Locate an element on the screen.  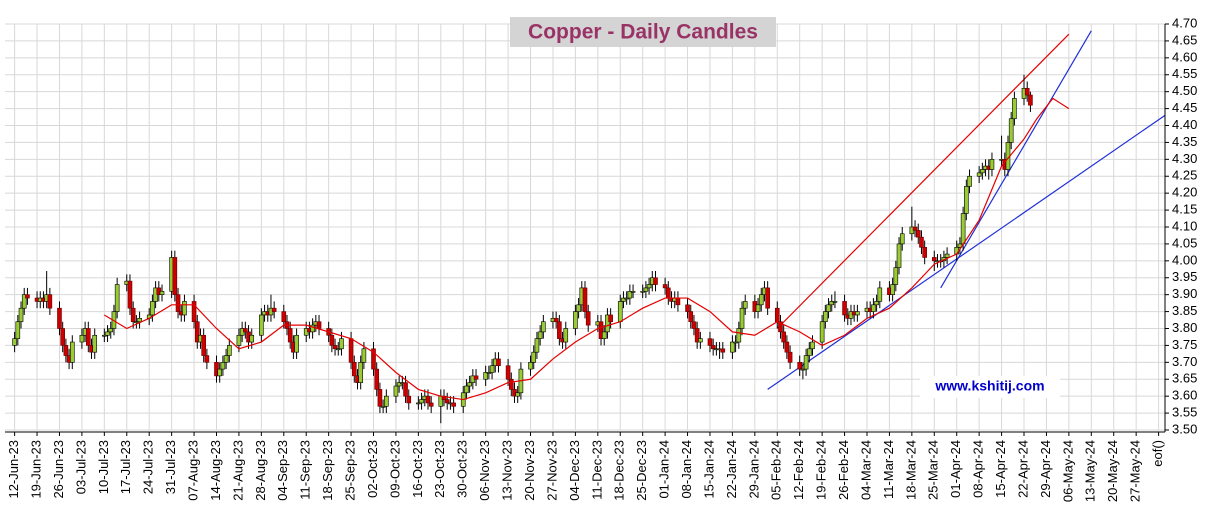
x-tick-label: 08-Apr-24 is located at coordinates (978, 469).